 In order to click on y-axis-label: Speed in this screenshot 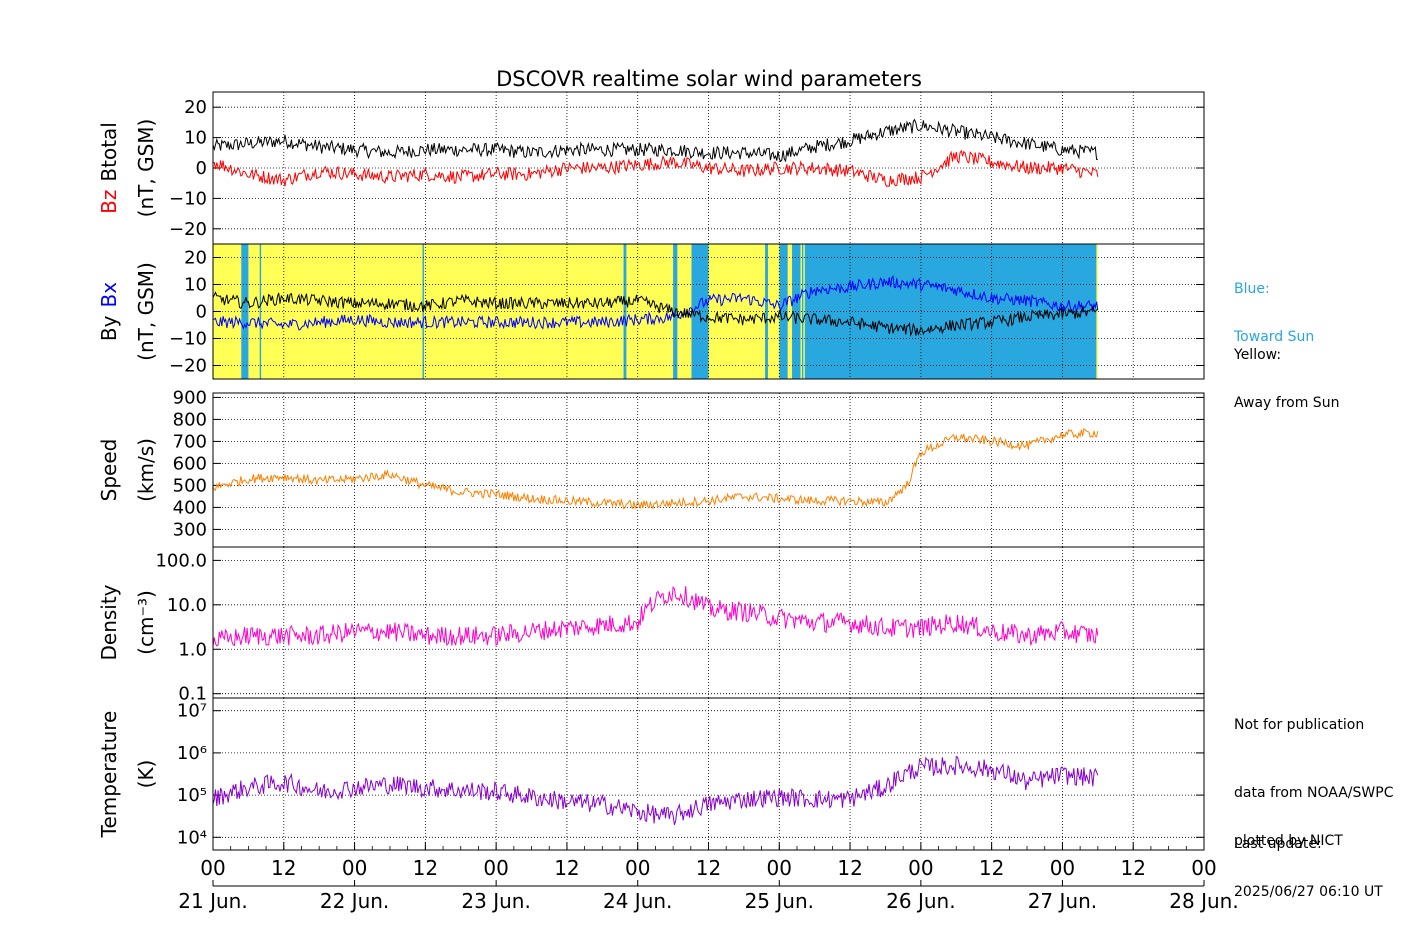, I will do `click(109, 470)`.